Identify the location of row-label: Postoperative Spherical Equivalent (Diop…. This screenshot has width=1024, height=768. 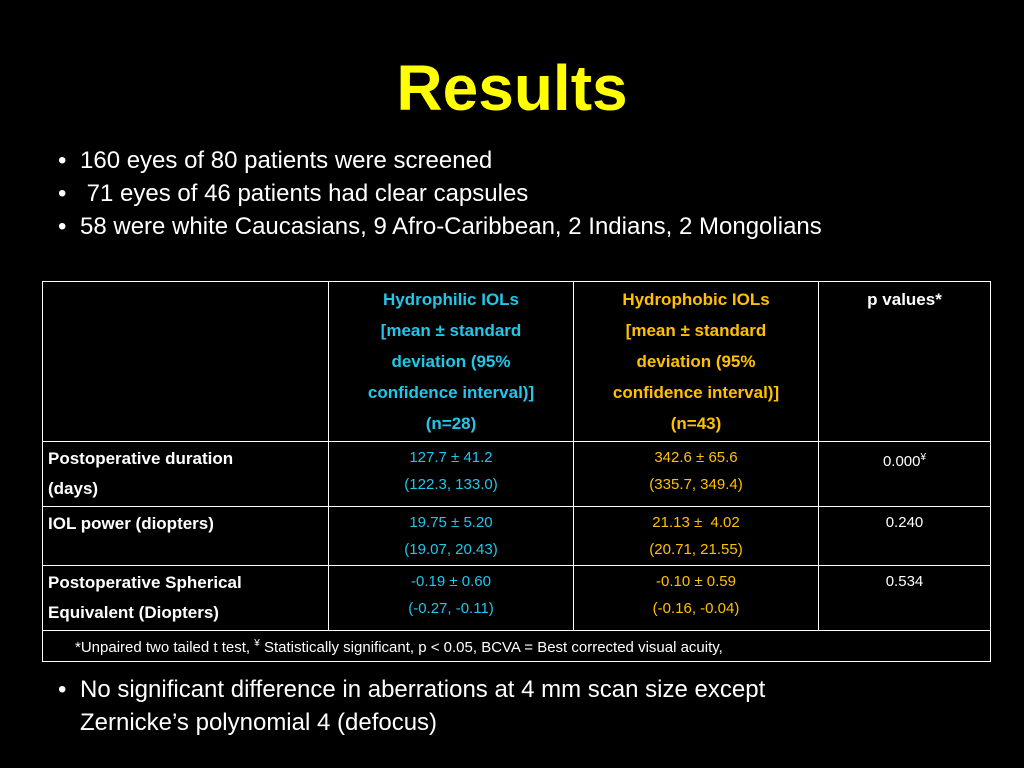
(185, 598).